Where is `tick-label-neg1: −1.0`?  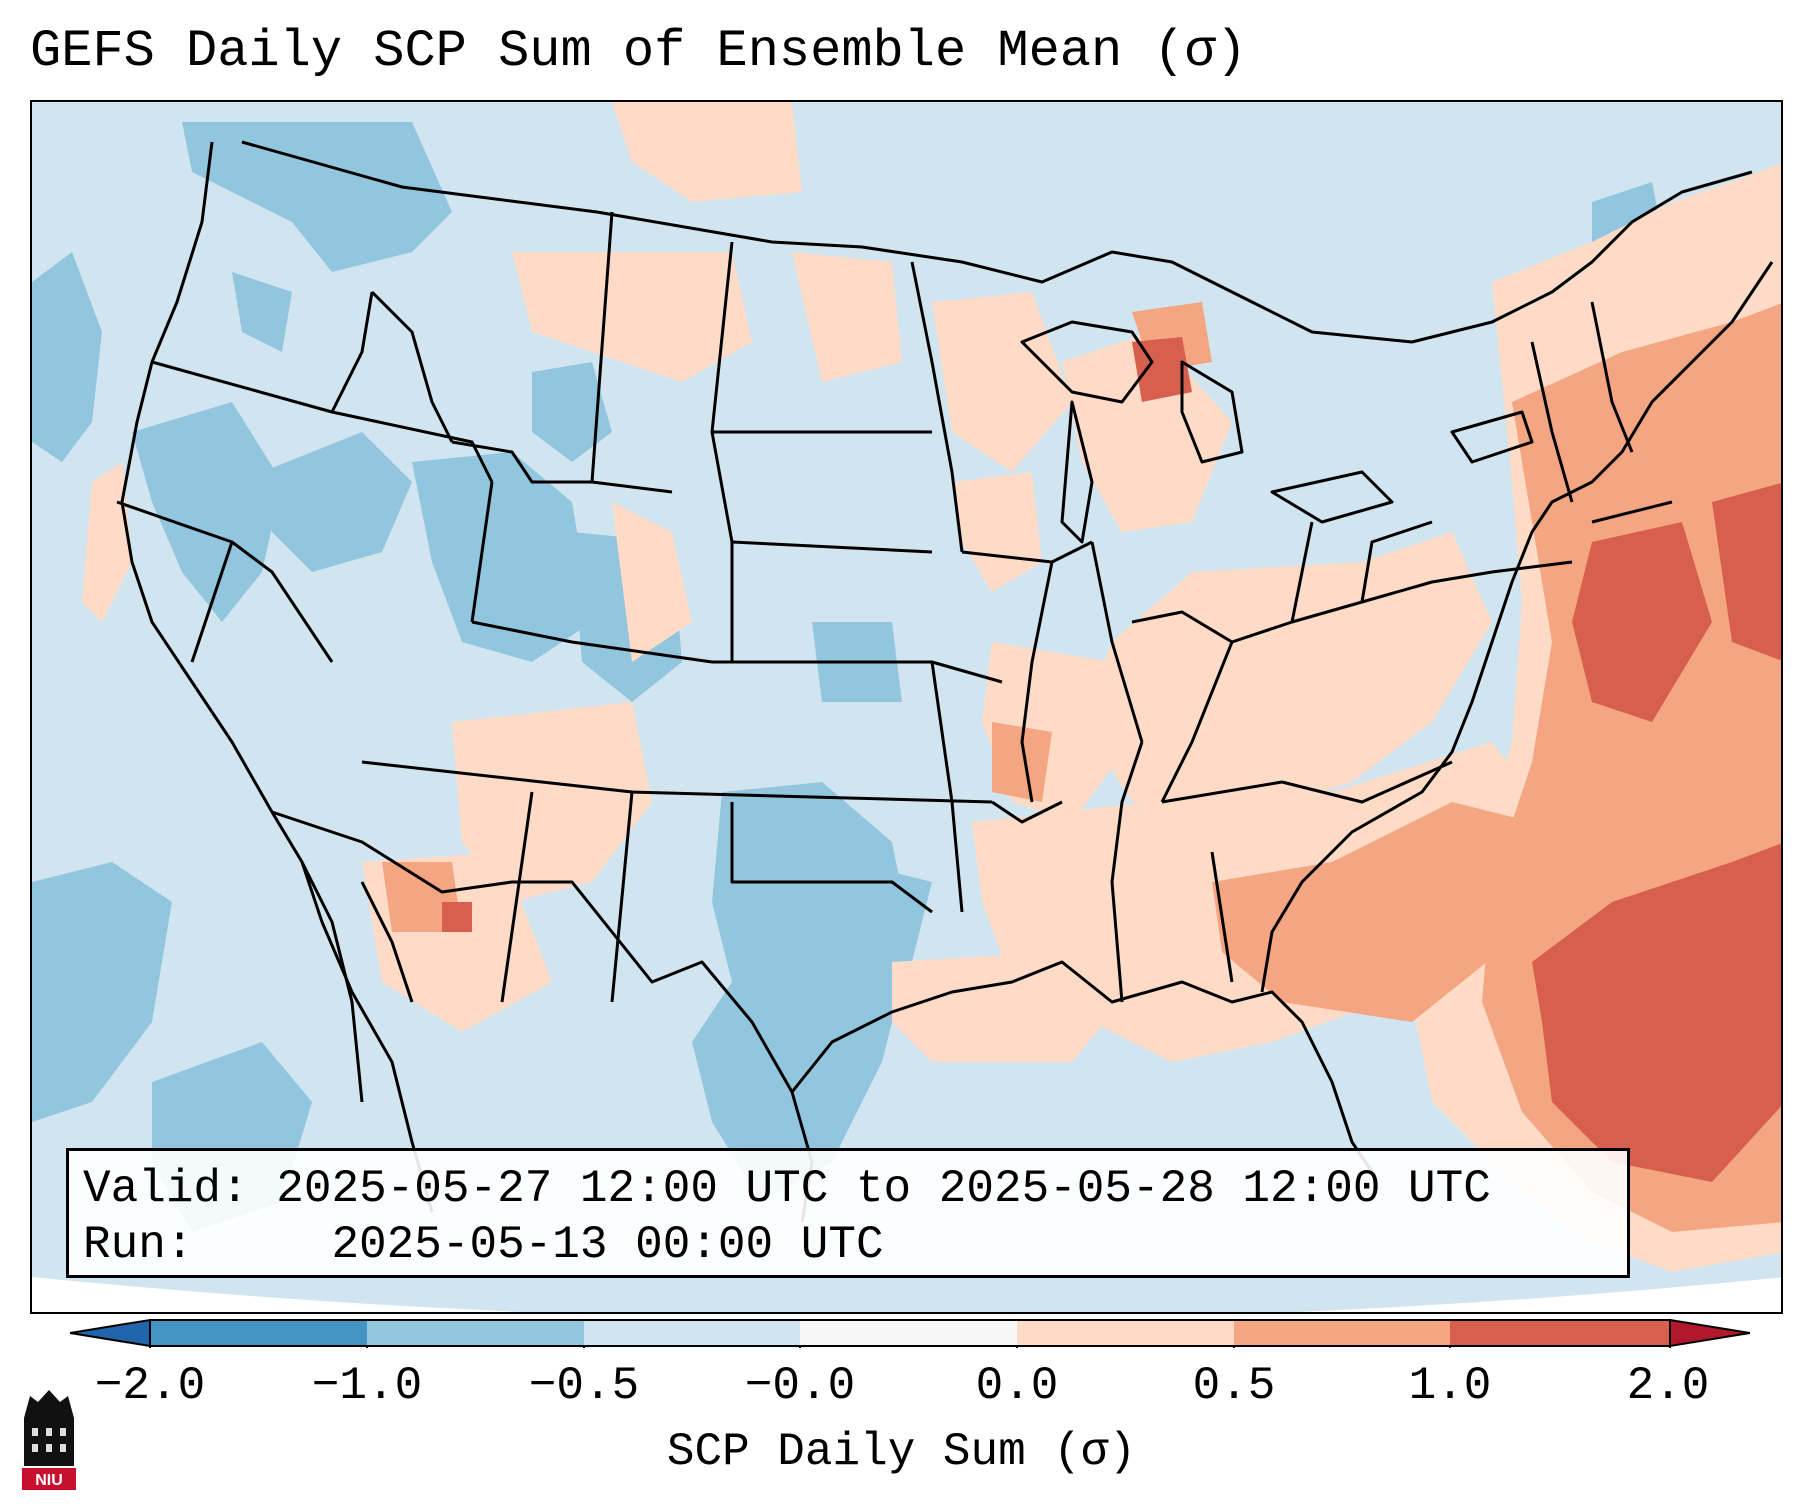
tick-label-neg1: −1.0 is located at coordinates (367, 1386).